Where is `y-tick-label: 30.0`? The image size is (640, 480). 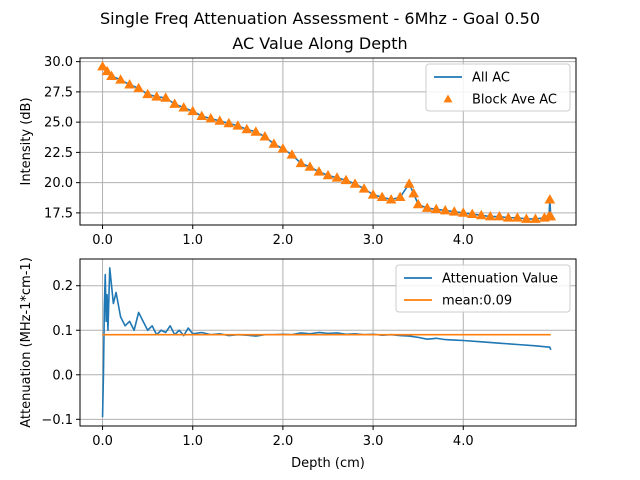
y-tick-label: 30.0 is located at coordinates (58, 62).